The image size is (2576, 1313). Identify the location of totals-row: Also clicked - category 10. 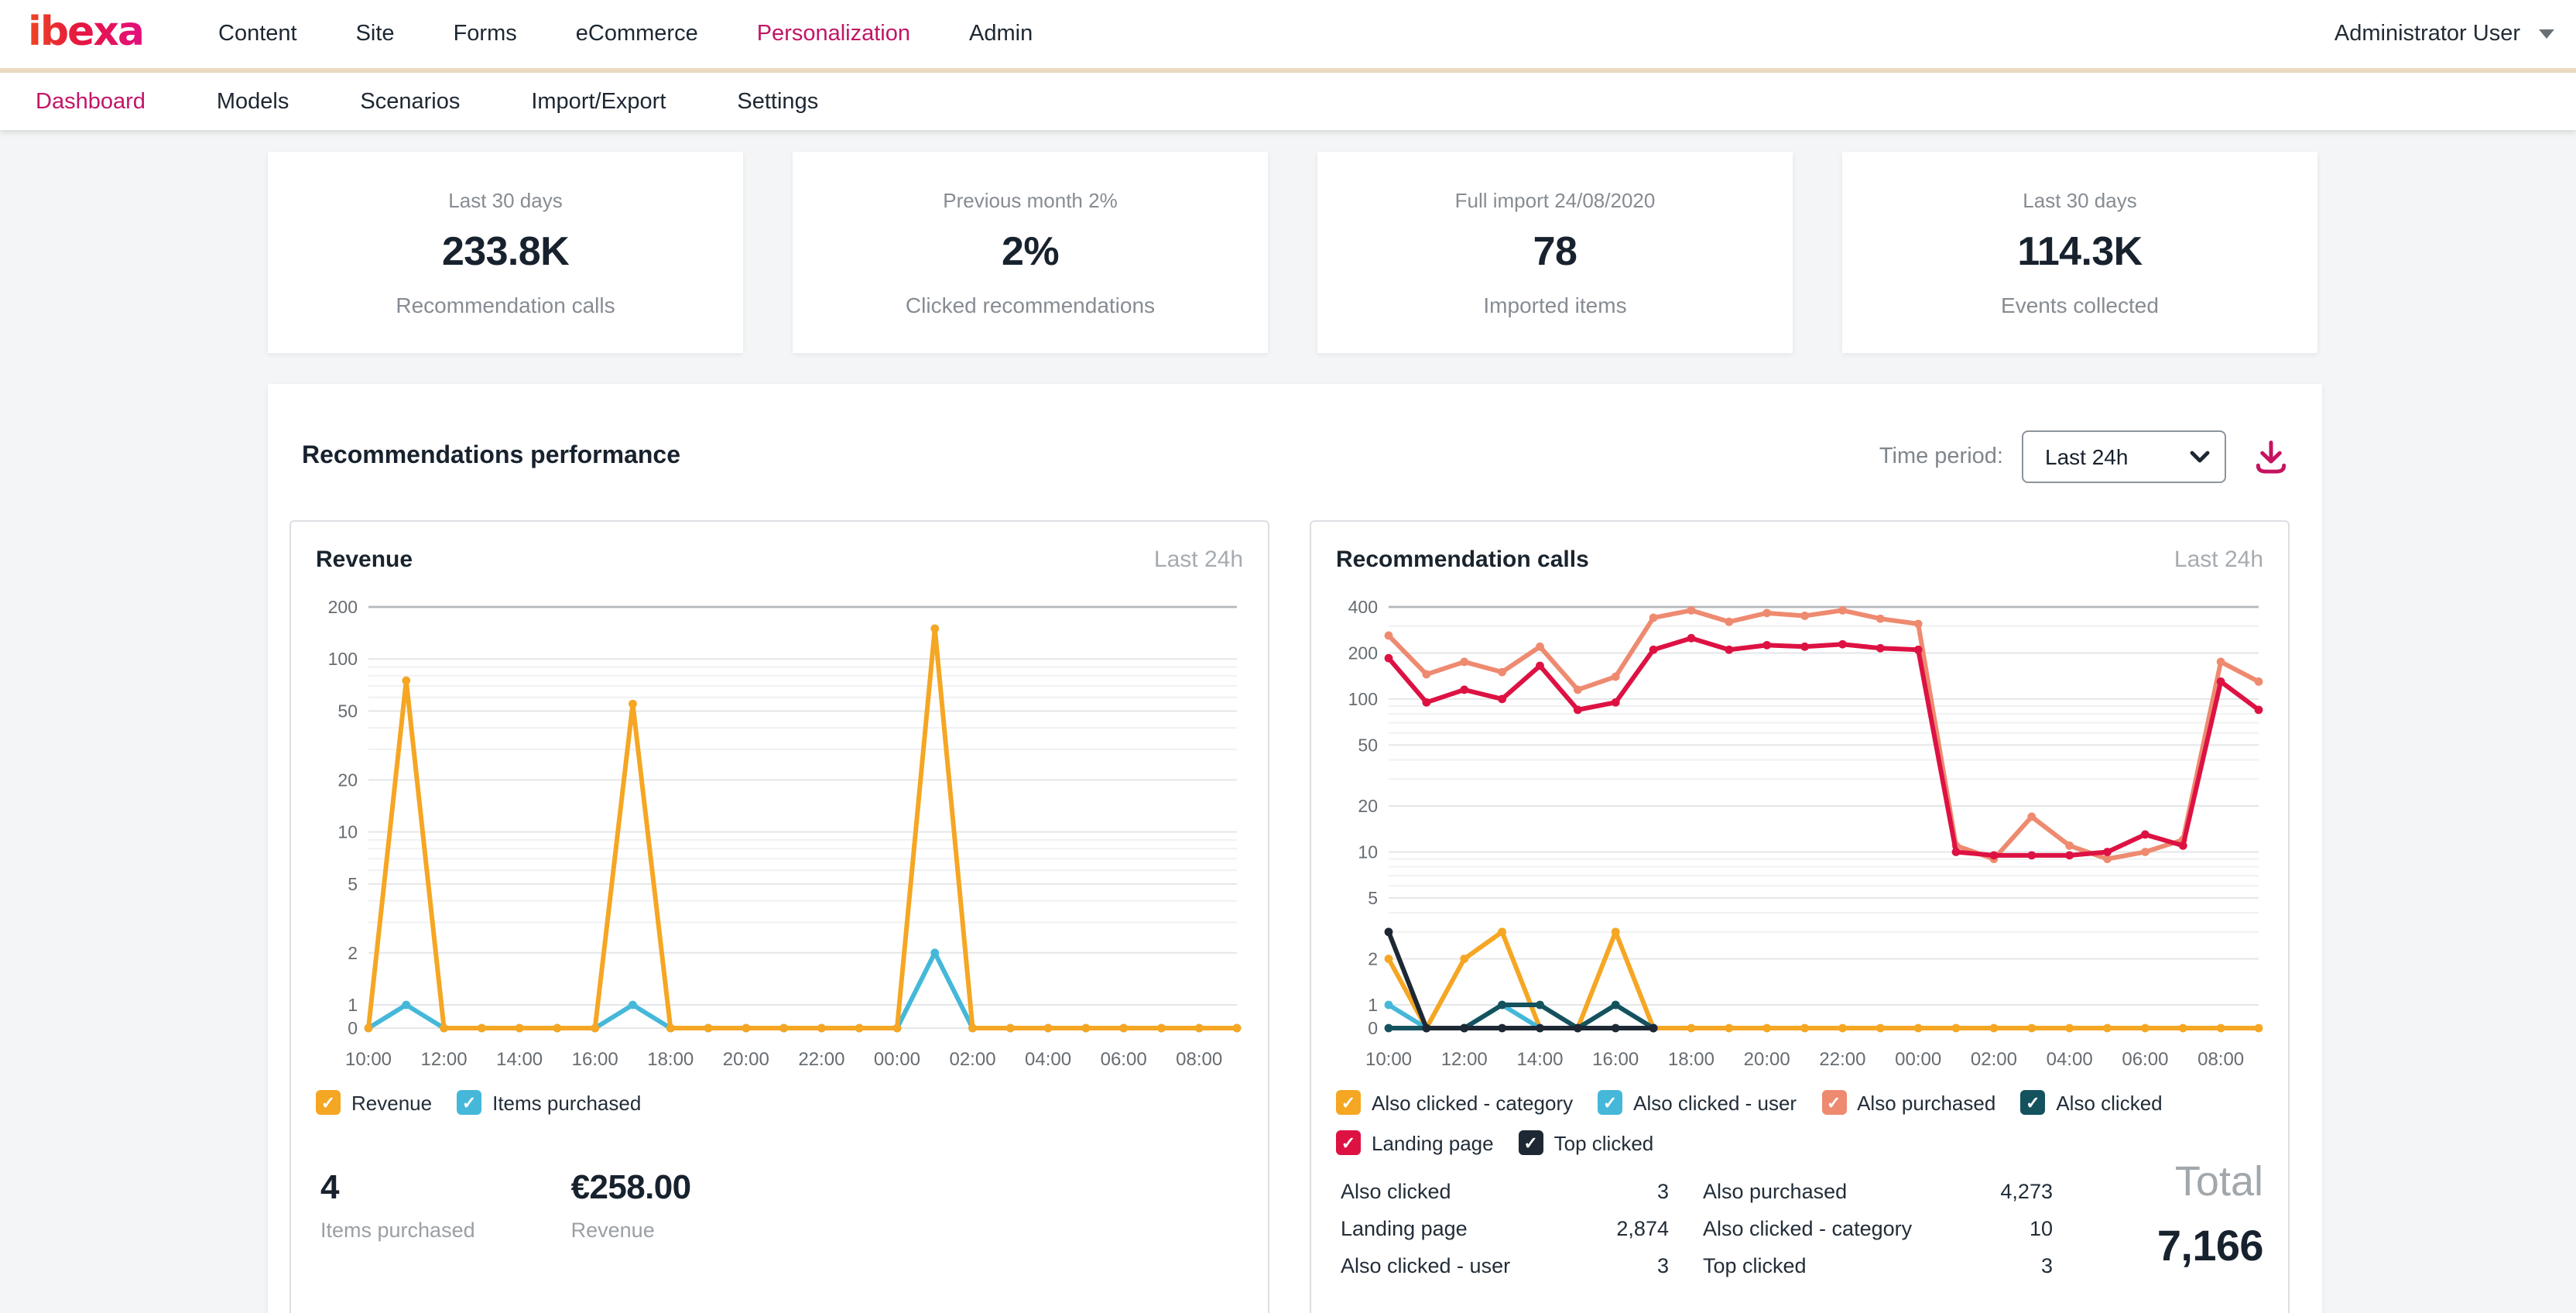
(1878, 1229).